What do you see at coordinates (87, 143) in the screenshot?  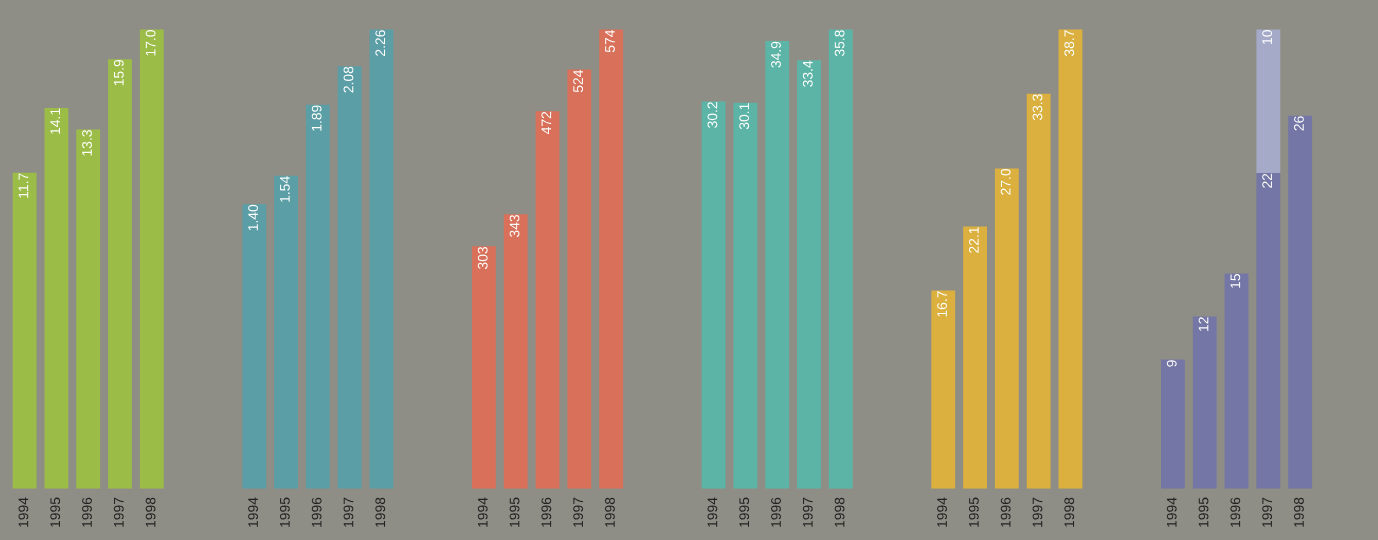 I see `data-label: 13.3` at bounding box center [87, 143].